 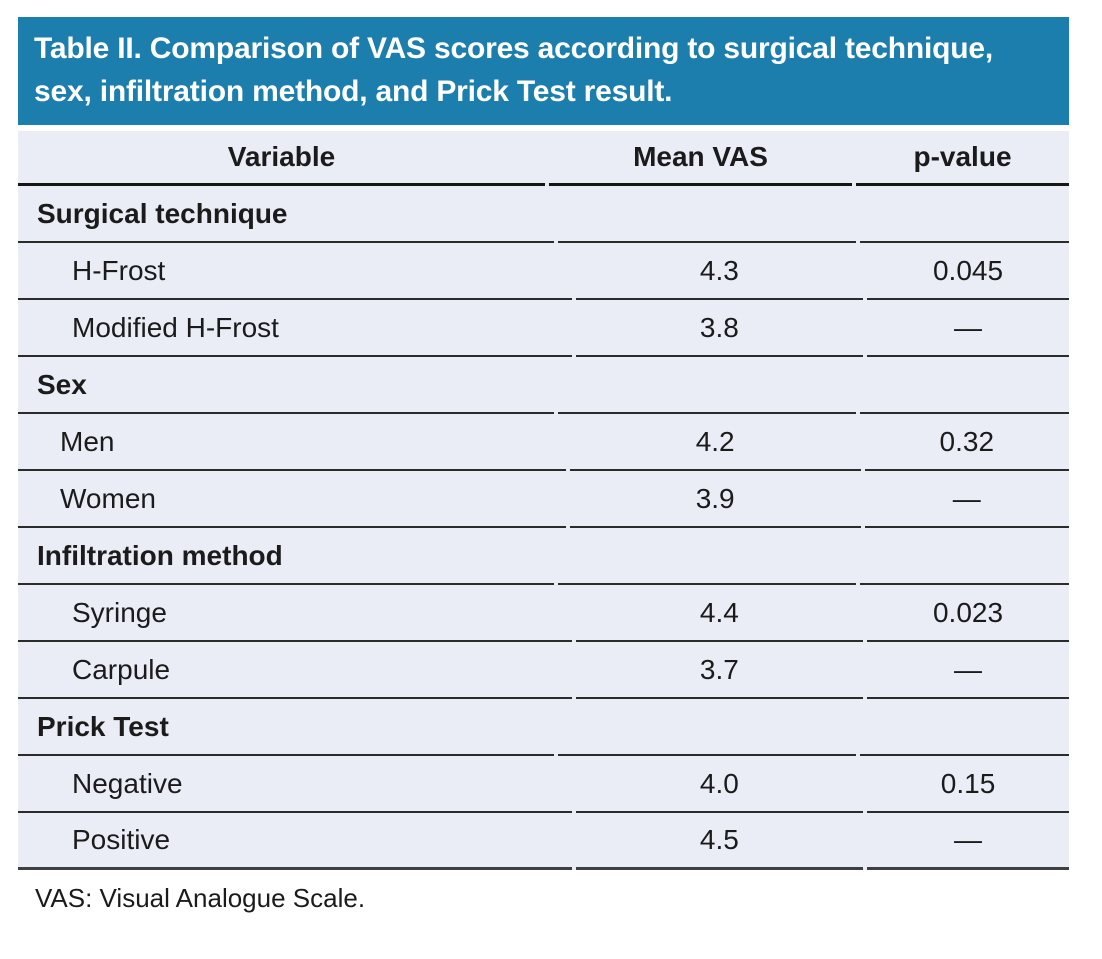 What do you see at coordinates (715, 500) in the screenshot?
I see `mean-vas-value: 3.9` at bounding box center [715, 500].